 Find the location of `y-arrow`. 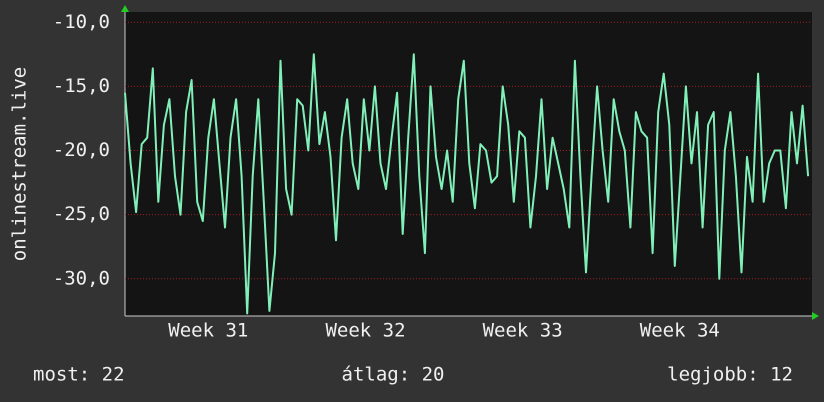

y-arrow is located at coordinates (125, 8).